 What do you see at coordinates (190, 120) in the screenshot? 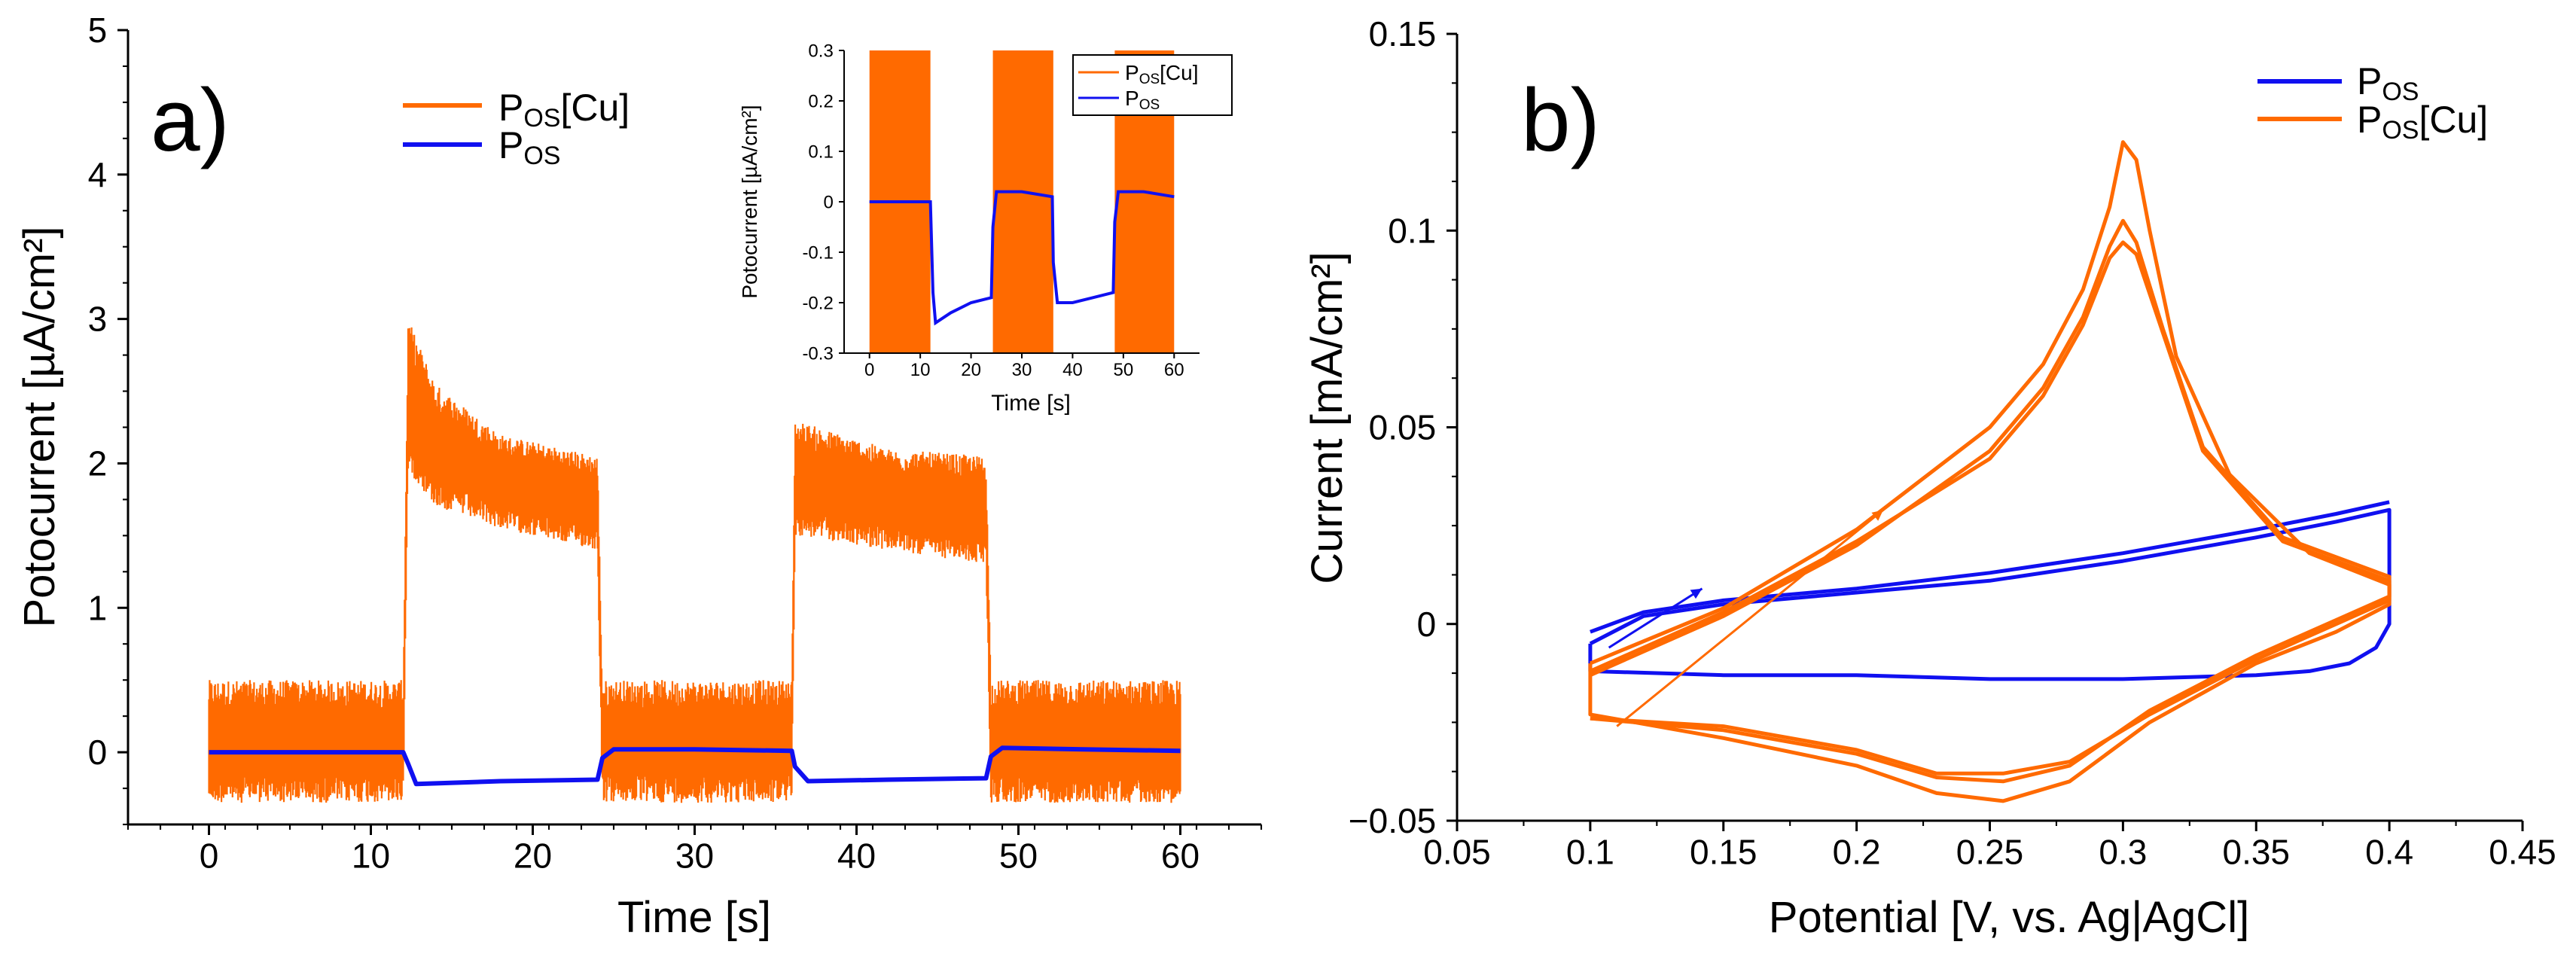
I see `panel-a-label: a)` at bounding box center [190, 120].